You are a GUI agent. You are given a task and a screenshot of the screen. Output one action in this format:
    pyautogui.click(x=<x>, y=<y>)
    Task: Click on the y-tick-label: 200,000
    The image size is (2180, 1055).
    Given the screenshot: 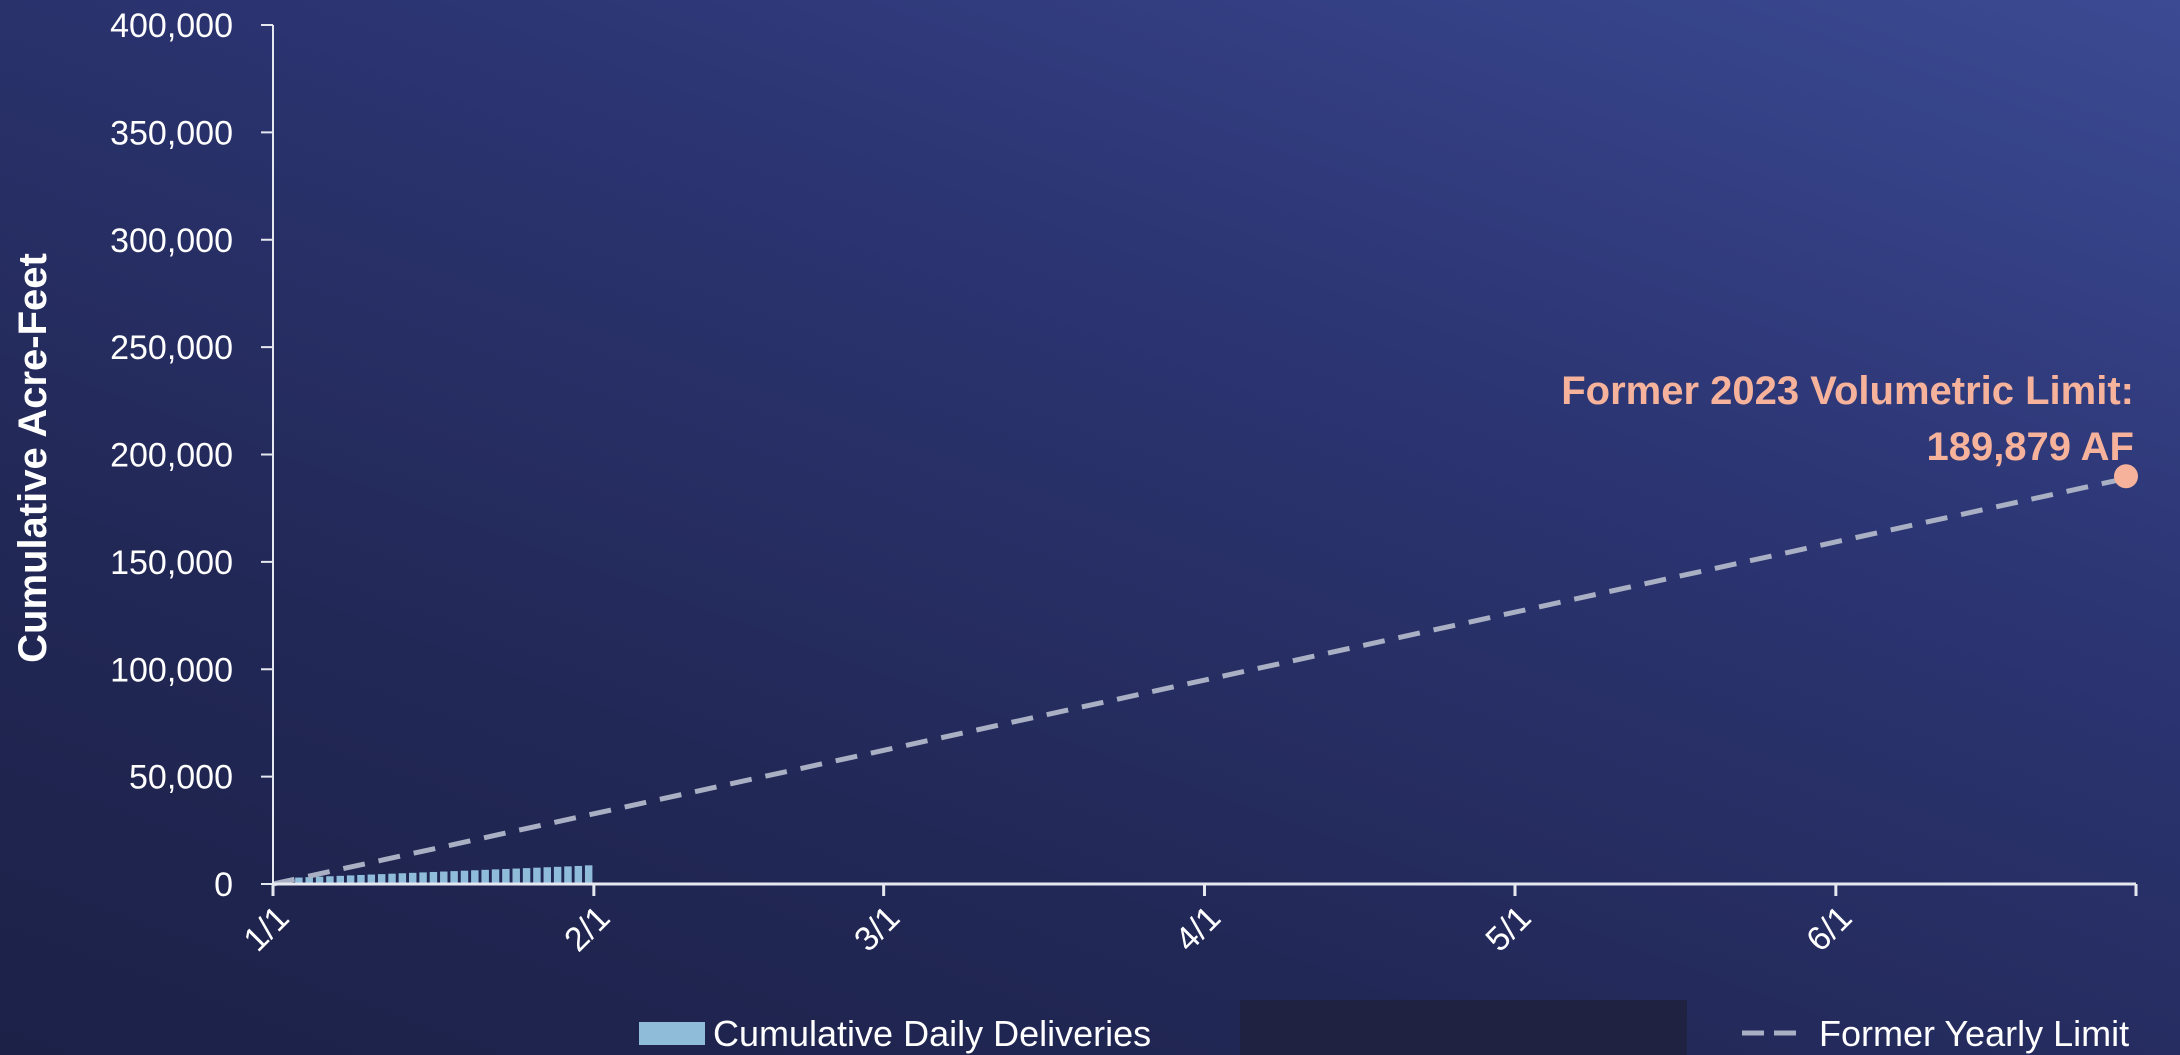 What is the action you would take?
    pyautogui.click(x=171, y=456)
    